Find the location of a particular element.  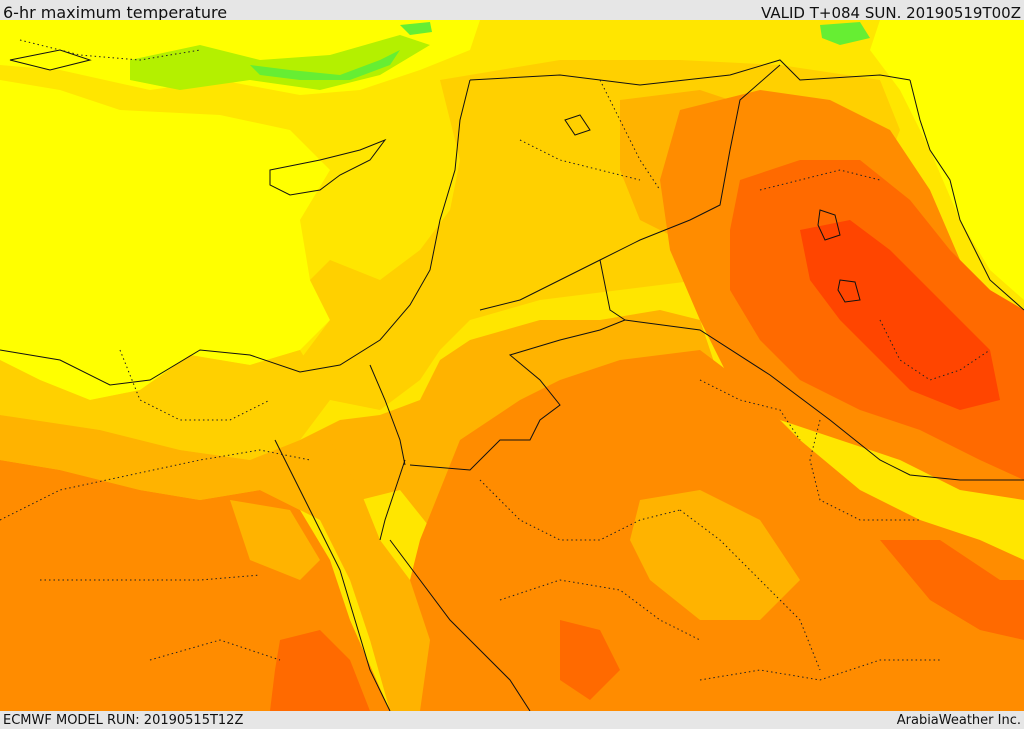

field-dark-orange-arabia-south is located at coordinates (590, 660).